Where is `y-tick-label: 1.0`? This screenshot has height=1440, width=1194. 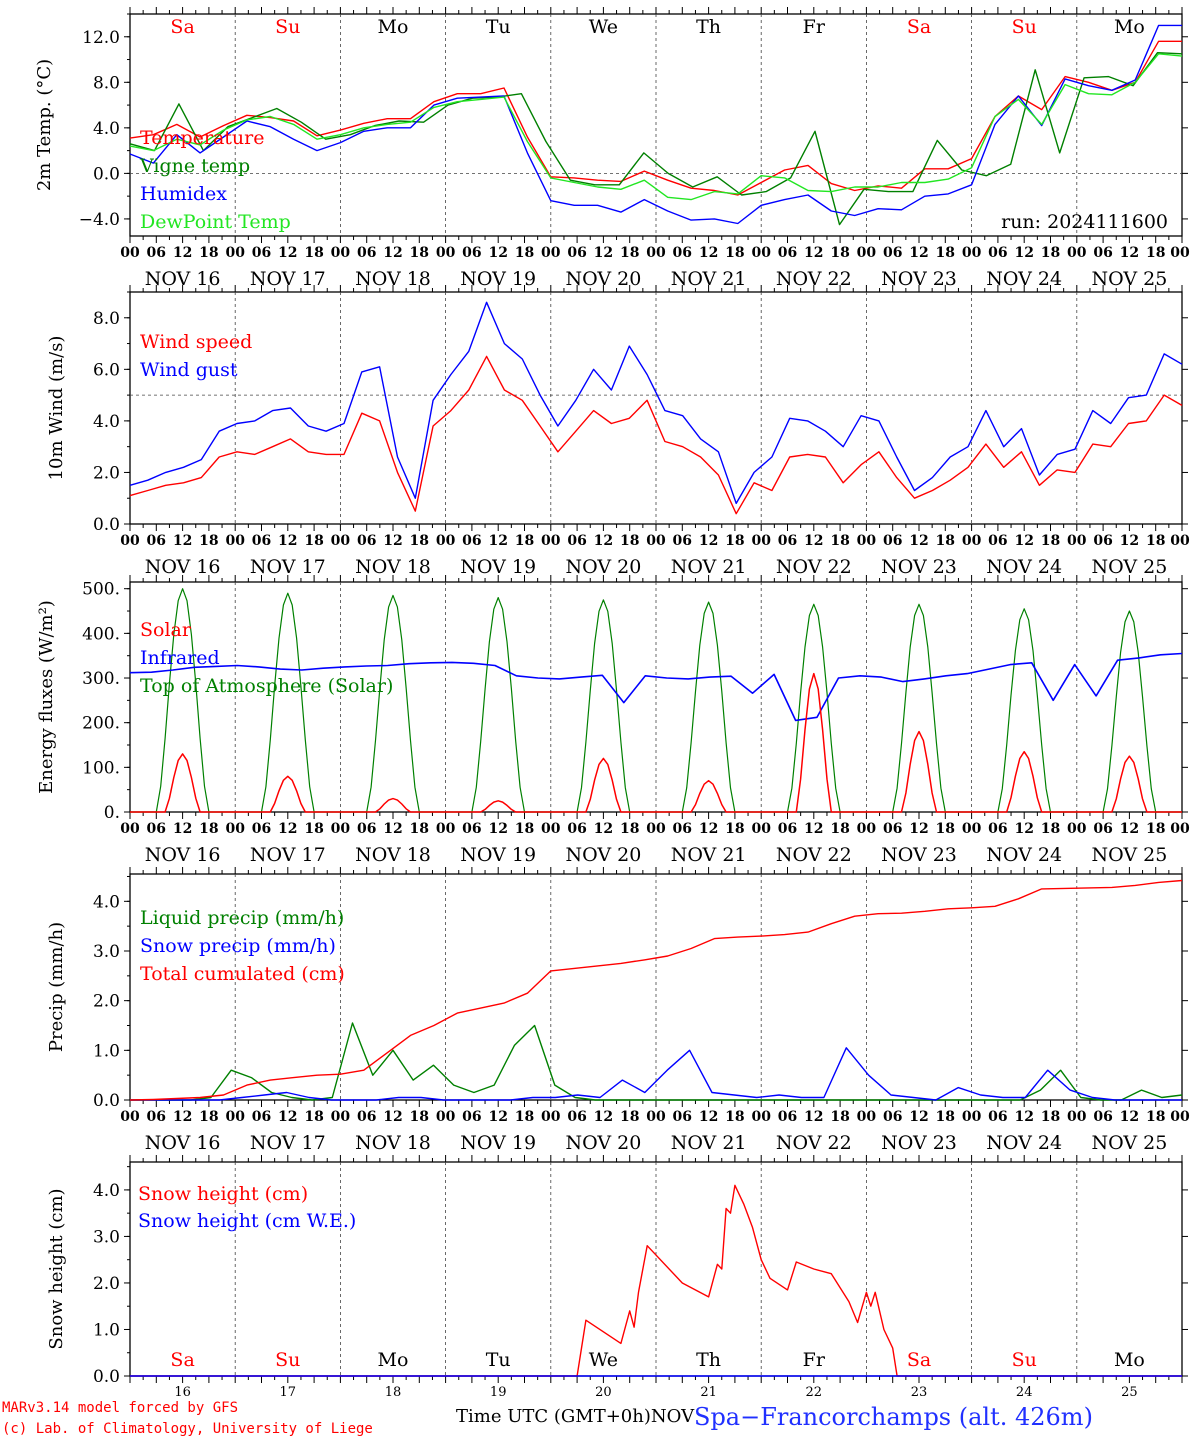 y-tick-label: 1.0 is located at coordinates (106, 1051).